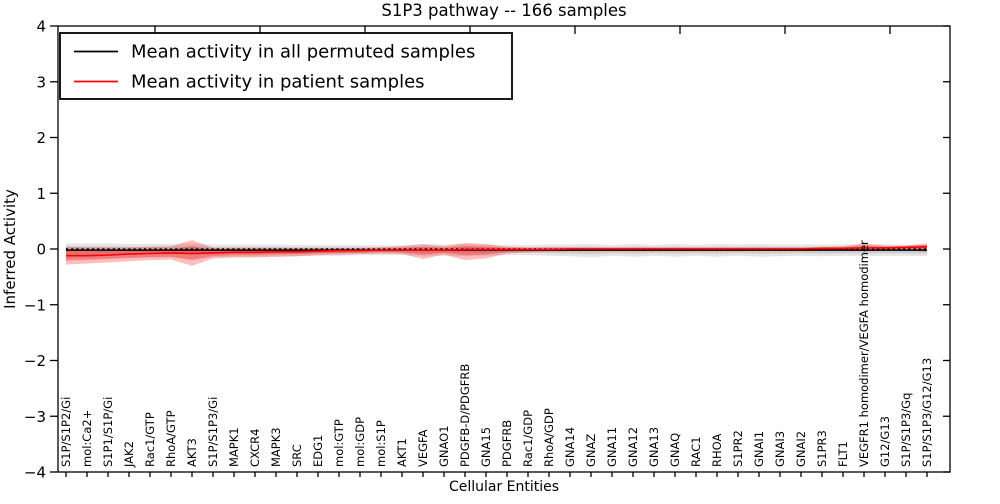  Describe the element at coordinates (41, 82) in the screenshot. I see `y-tick-label: 3` at that location.